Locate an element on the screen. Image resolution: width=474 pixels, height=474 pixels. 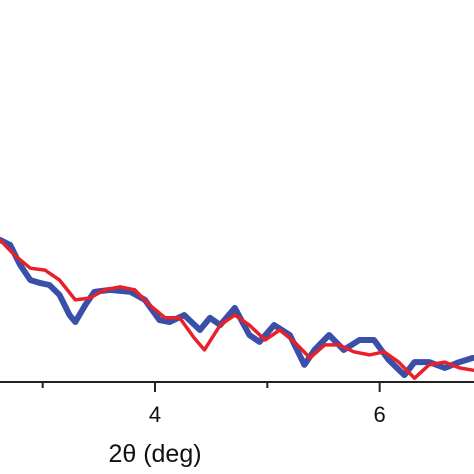
x-axis-label: 2θ (deg) is located at coordinates (154, 454).